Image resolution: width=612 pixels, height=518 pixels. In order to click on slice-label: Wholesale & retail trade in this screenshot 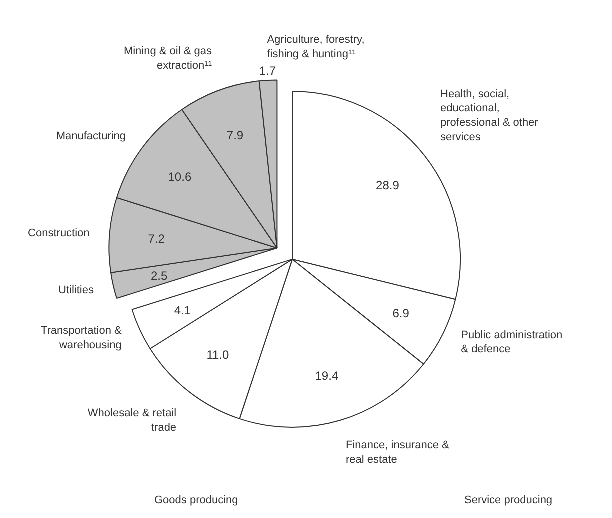, I will do `click(132, 420)`.